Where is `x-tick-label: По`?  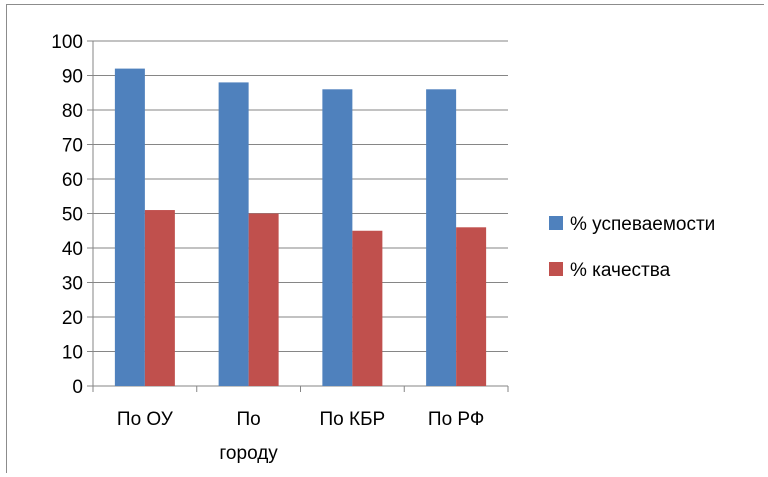
x-tick-label: По is located at coordinates (249, 419).